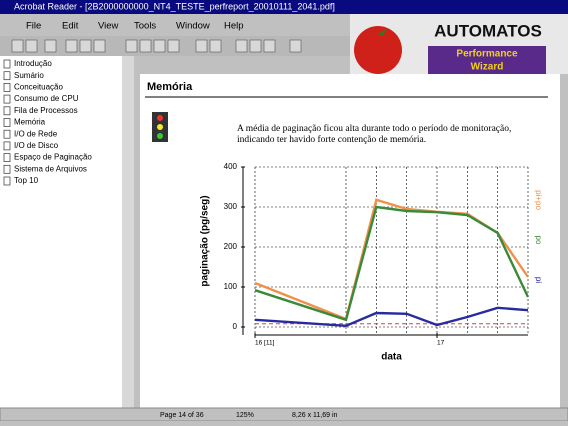 The image size is (568, 426). What do you see at coordinates (145, 26) in the screenshot?
I see `menu-item: Tools` at bounding box center [145, 26].